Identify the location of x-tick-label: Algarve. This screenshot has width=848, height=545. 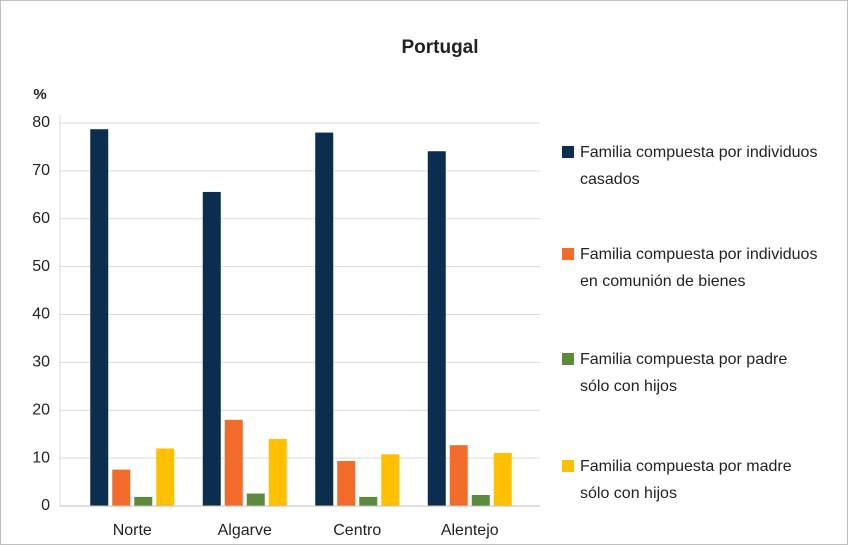
(245, 530).